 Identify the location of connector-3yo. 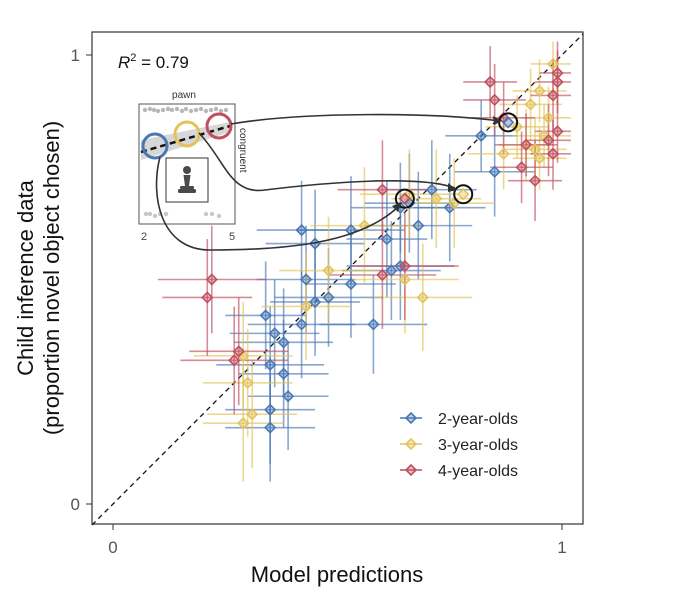
(327, 162).